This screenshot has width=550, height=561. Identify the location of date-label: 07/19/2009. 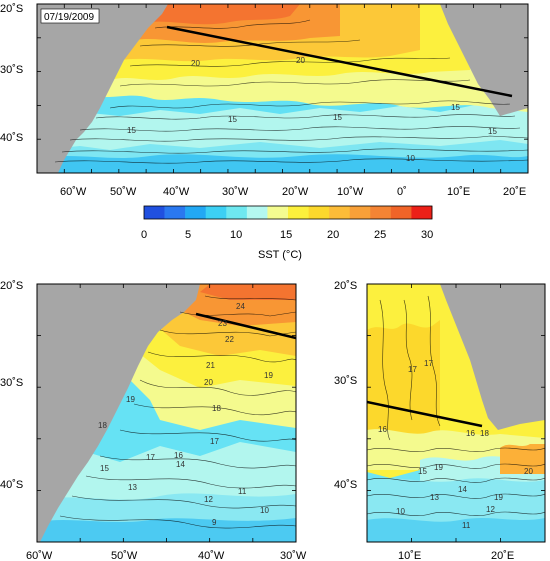
(69, 17).